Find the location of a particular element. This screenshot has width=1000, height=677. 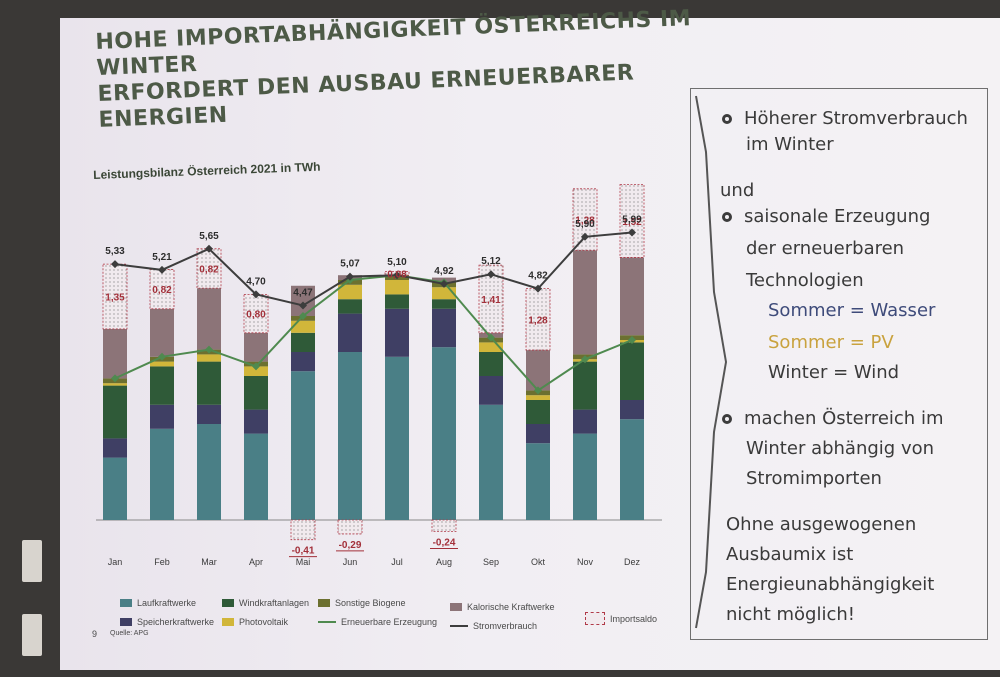

legend-item-sonstige-biogene: Sonstige Biogene is located at coordinates (362, 603).